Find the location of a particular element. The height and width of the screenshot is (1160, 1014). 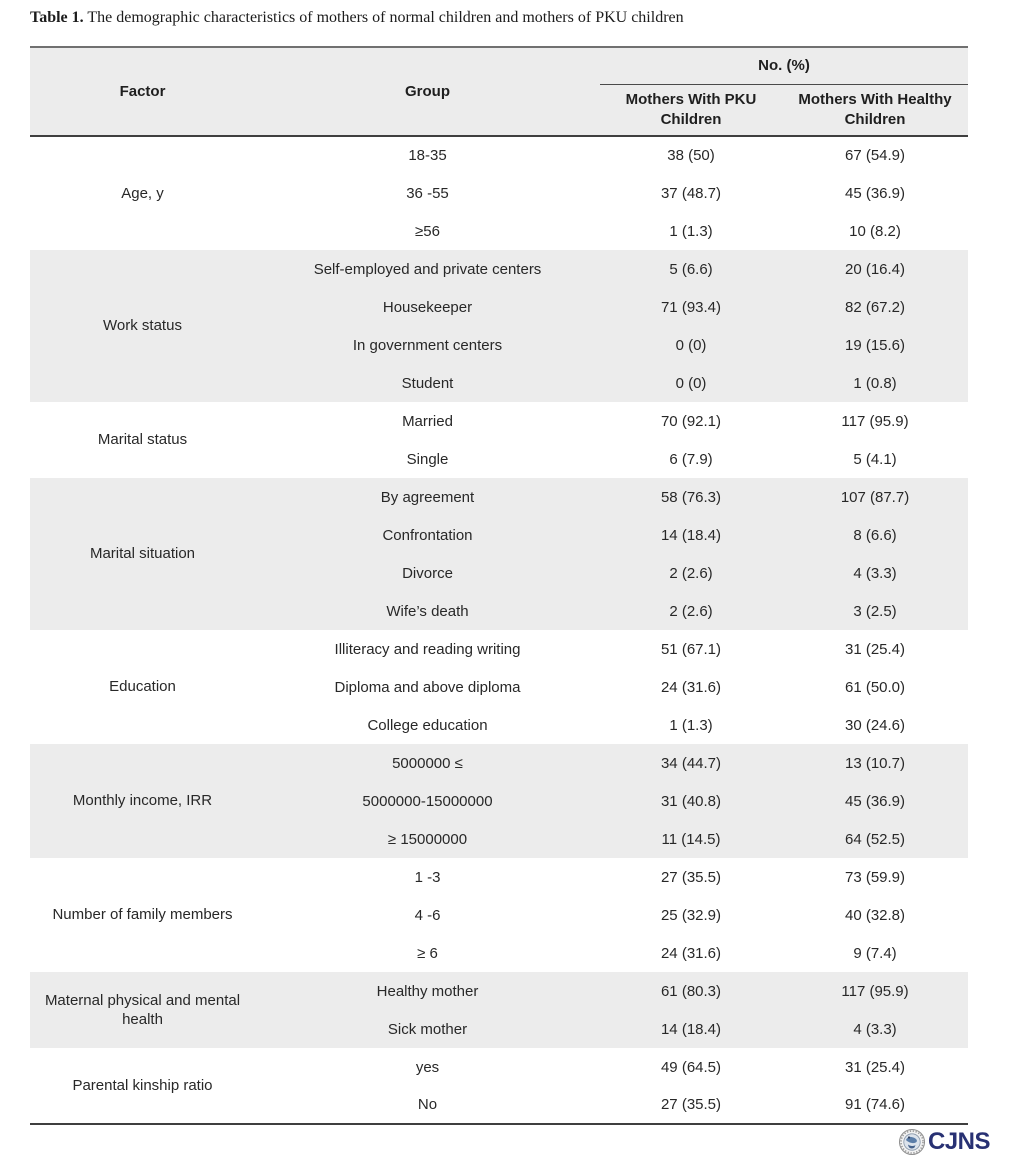

group-cell: Confrontation is located at coordinates (427, 535).